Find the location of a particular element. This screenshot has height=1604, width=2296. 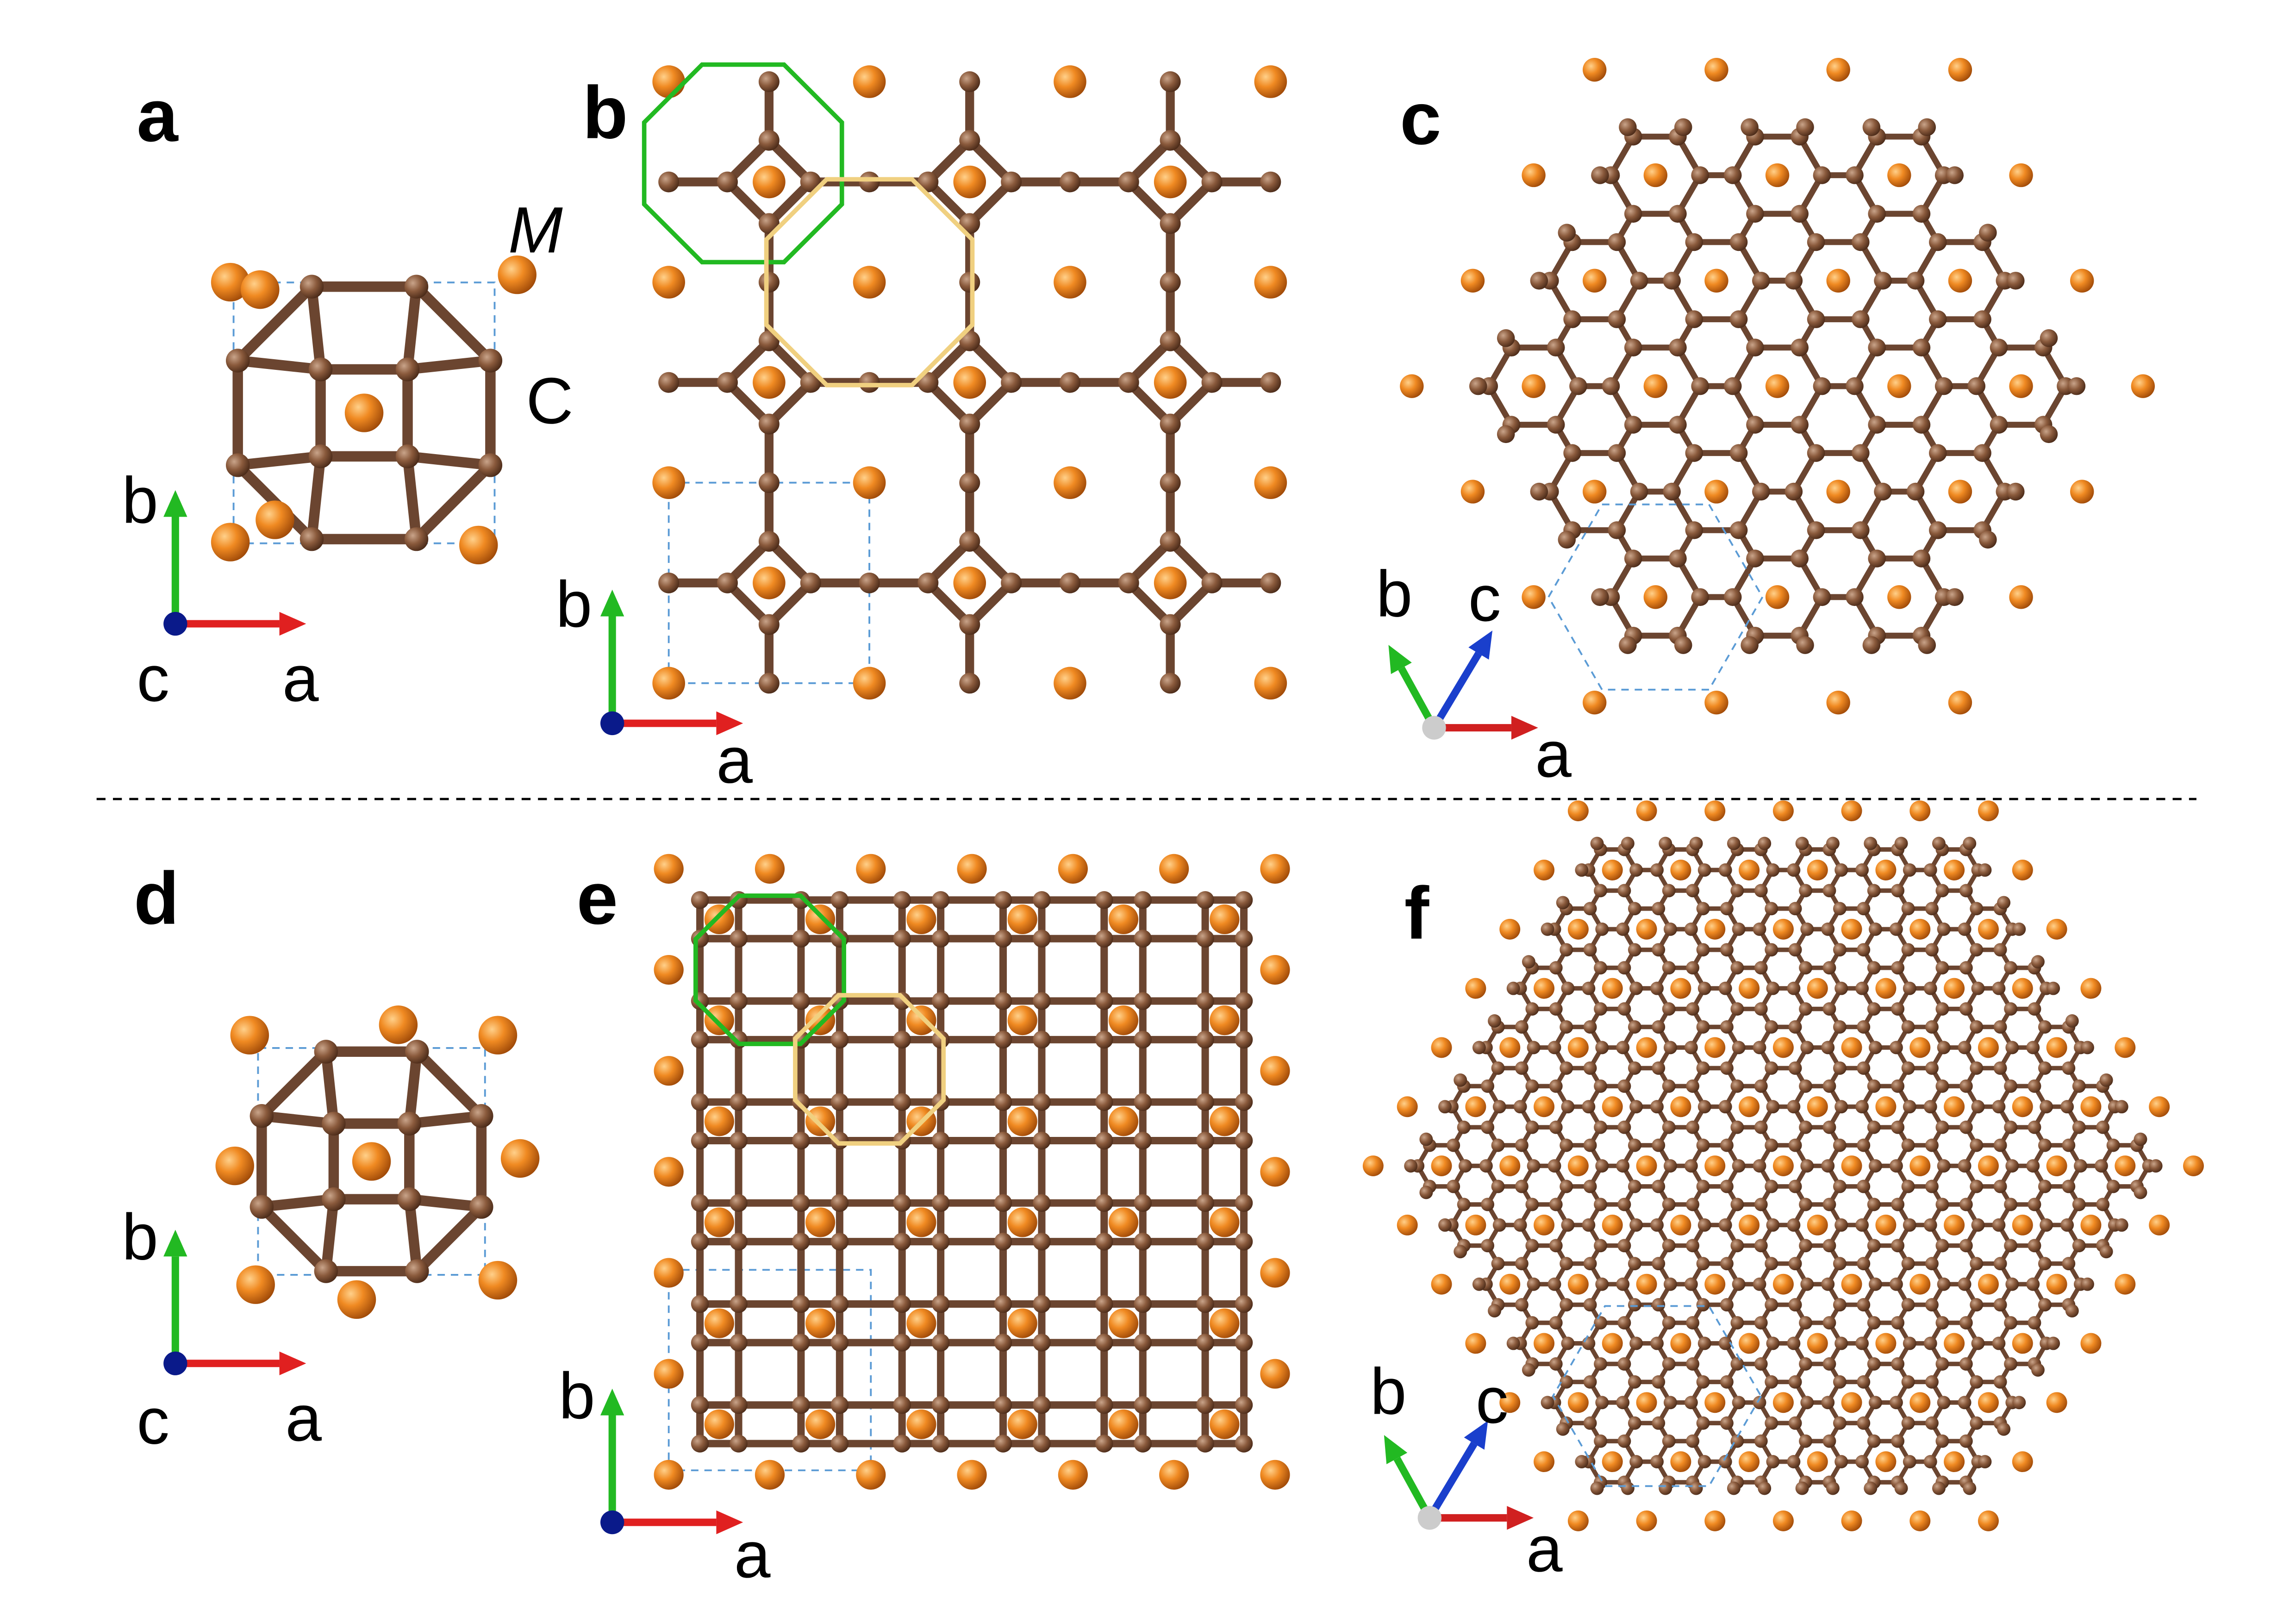

panel-label: e is located at coordinates (597, 898).